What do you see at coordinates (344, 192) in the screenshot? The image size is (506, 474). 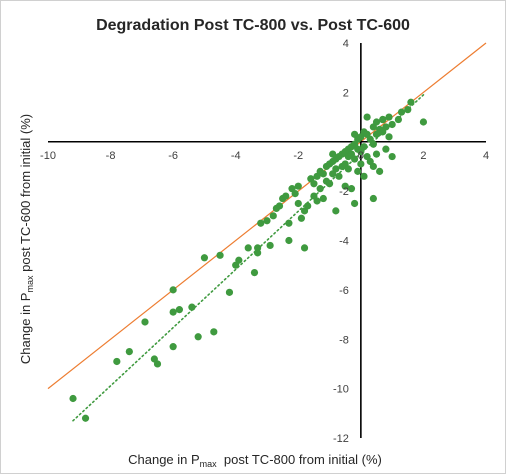 I see `y-tick-label: -2` at bounding box center [344, 192].